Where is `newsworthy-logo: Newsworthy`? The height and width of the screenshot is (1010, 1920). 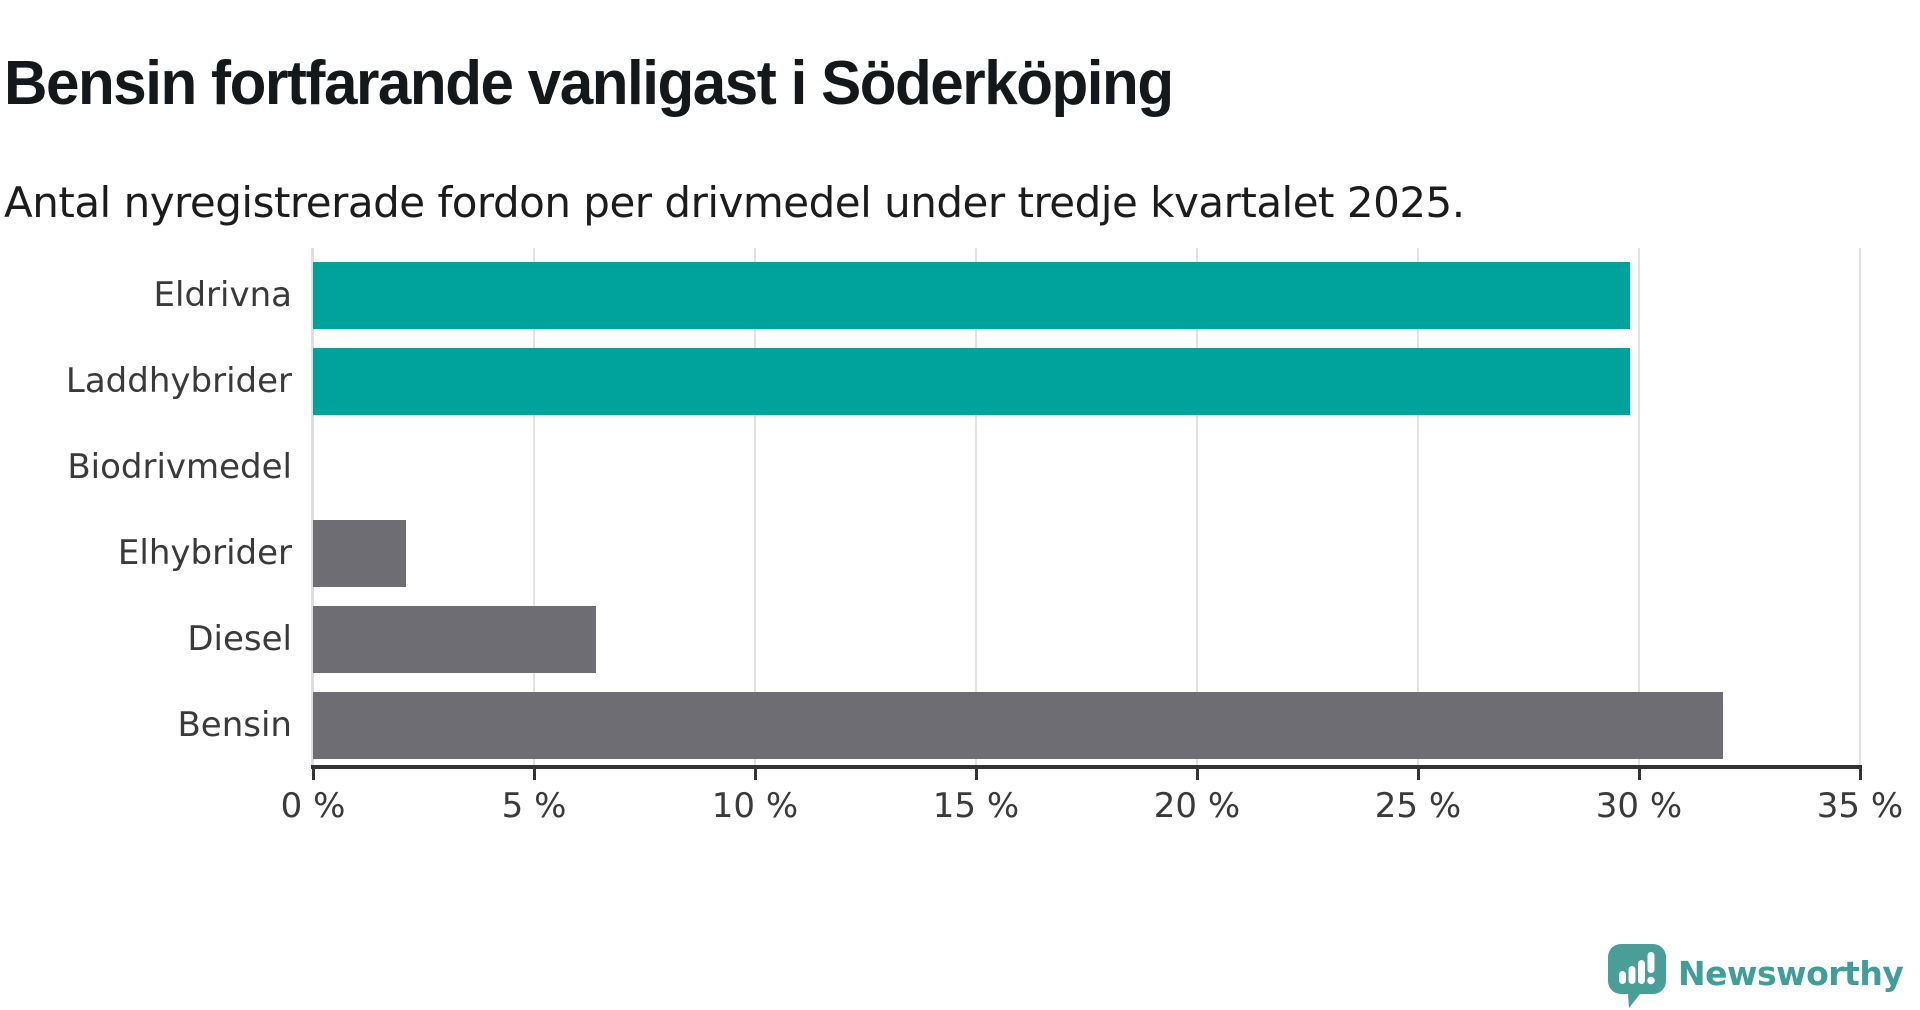 newsworthy-logo: Newsworthy is located at coordinates (1756, 976).